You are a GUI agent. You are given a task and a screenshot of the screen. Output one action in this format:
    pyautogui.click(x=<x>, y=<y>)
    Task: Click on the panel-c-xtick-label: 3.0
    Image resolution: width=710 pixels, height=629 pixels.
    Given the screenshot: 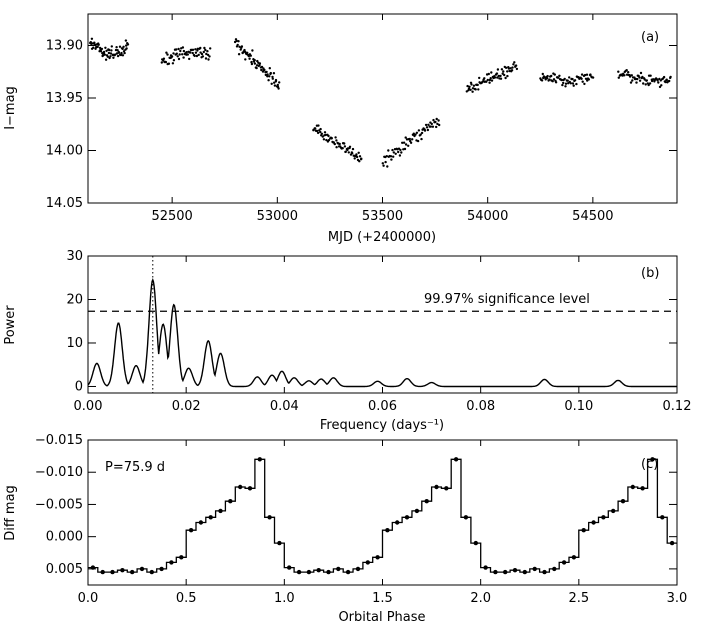 What is the action you would take?
    pyautogui.click(x=677, y=598)
    